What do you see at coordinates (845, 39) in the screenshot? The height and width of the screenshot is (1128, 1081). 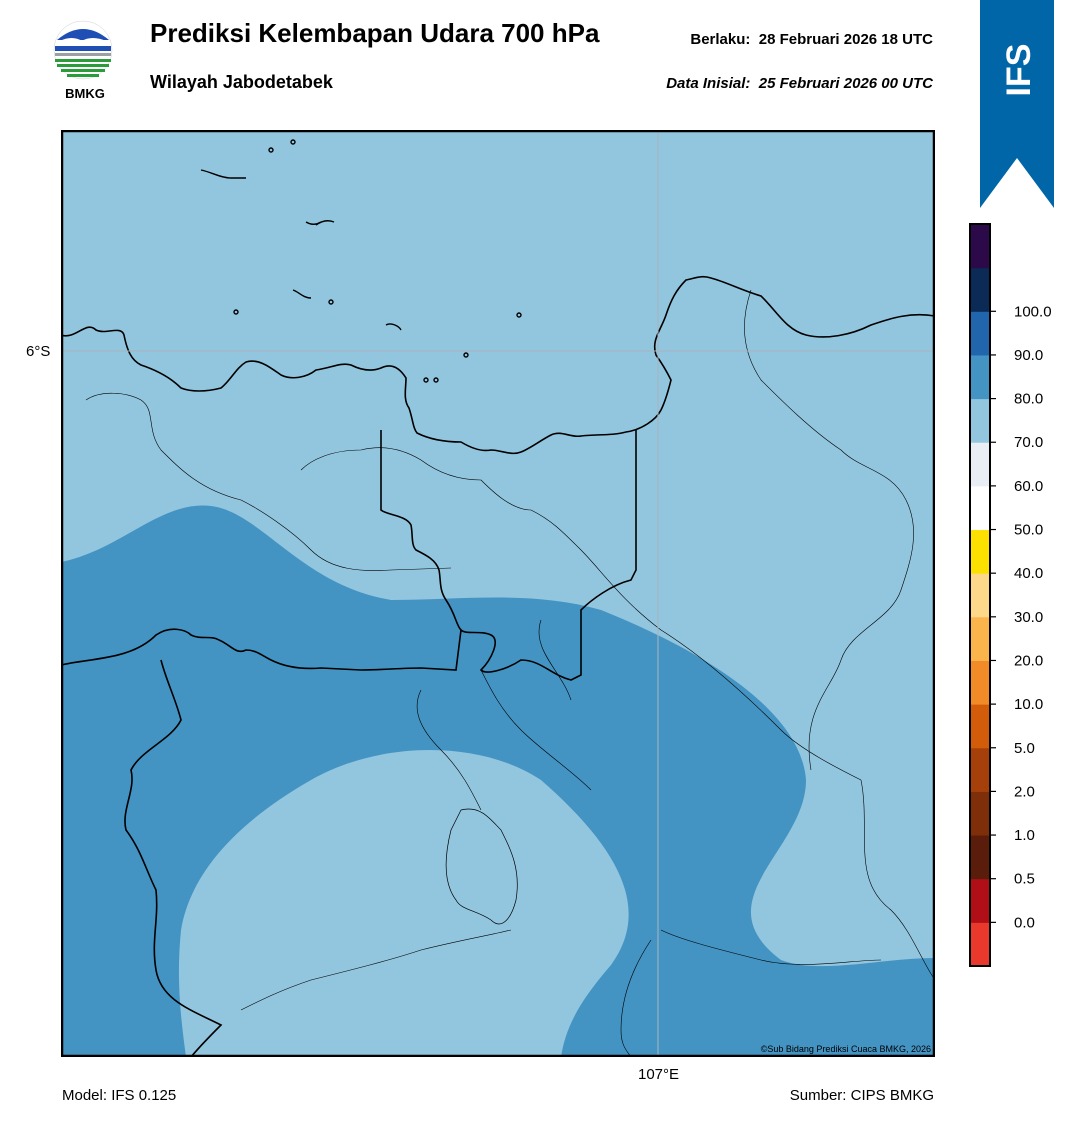 I see `valid-time-value: 28 Februari 2026 18 UTC` at bounding box center [845, 39].